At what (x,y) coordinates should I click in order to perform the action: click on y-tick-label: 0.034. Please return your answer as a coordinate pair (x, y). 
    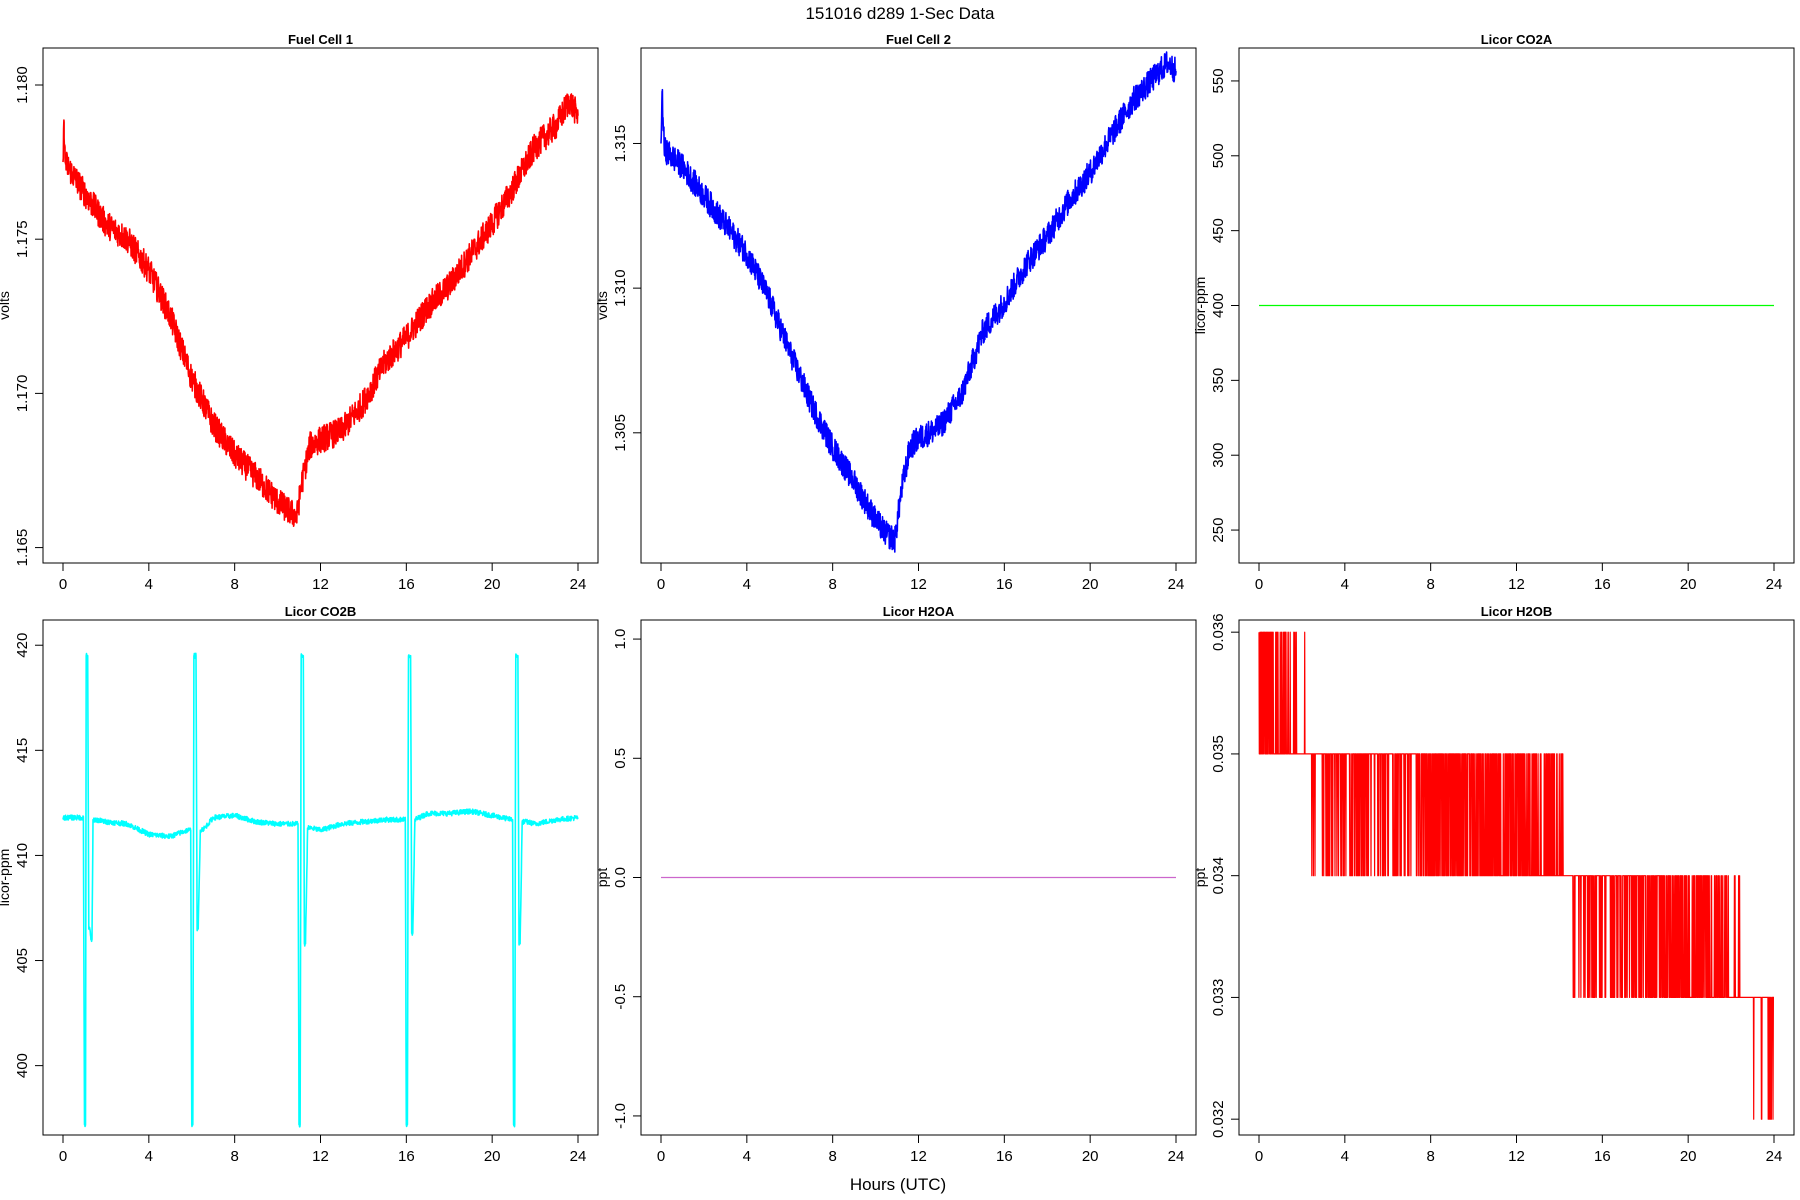
    Looking at the image, I should click on (1218, 876).